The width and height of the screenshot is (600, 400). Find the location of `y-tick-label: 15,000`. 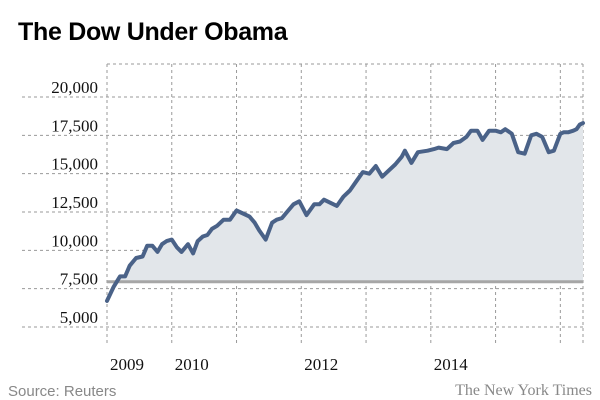

y-tick-label: 15,000 is located at coordinates (74, 164).